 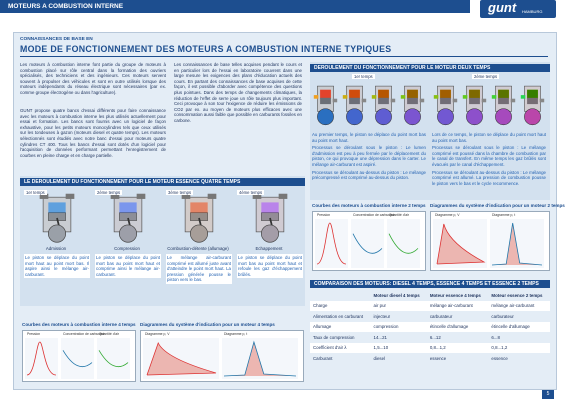 What do you see at coordinates (382, 316) in the screenshot?
I see `table-cell: injecteur` at bounding box center [382, 316].